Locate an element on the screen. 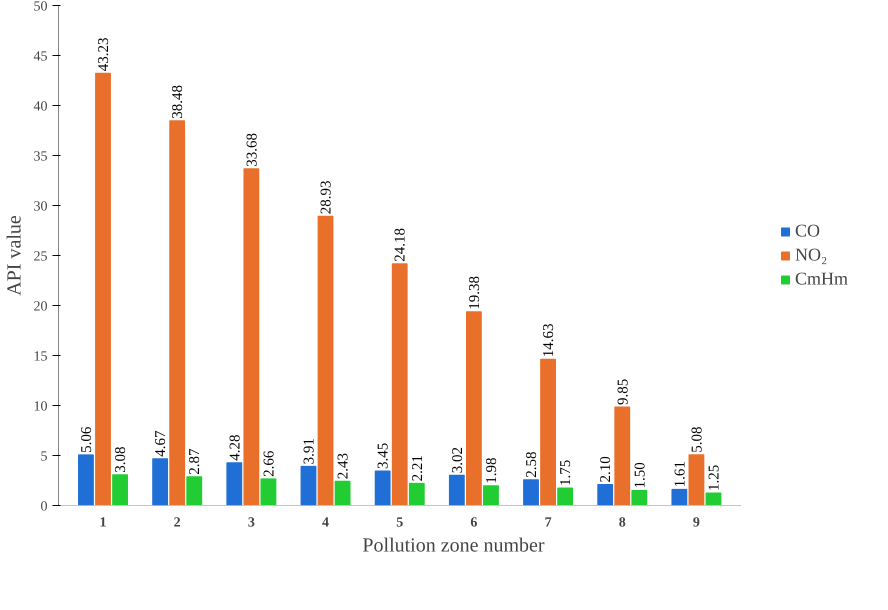 This screenshot has height=610, width=888. y-tick-label: 35 is located at coordinates (41, 157).